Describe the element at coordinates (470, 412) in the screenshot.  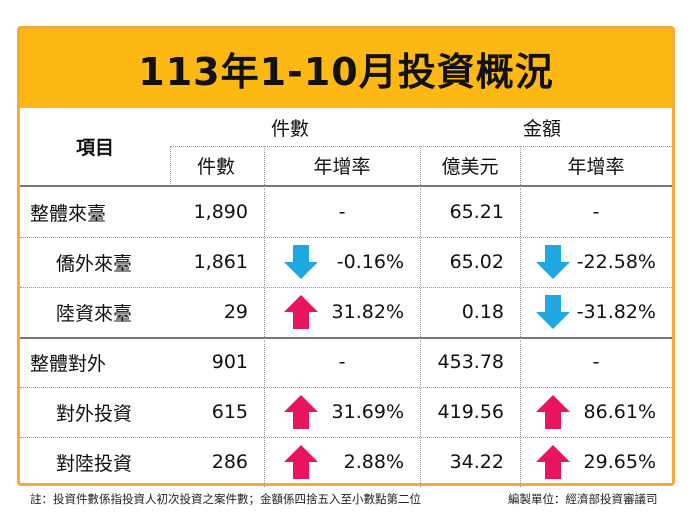
I see `amount-value: 419.56` at that location.